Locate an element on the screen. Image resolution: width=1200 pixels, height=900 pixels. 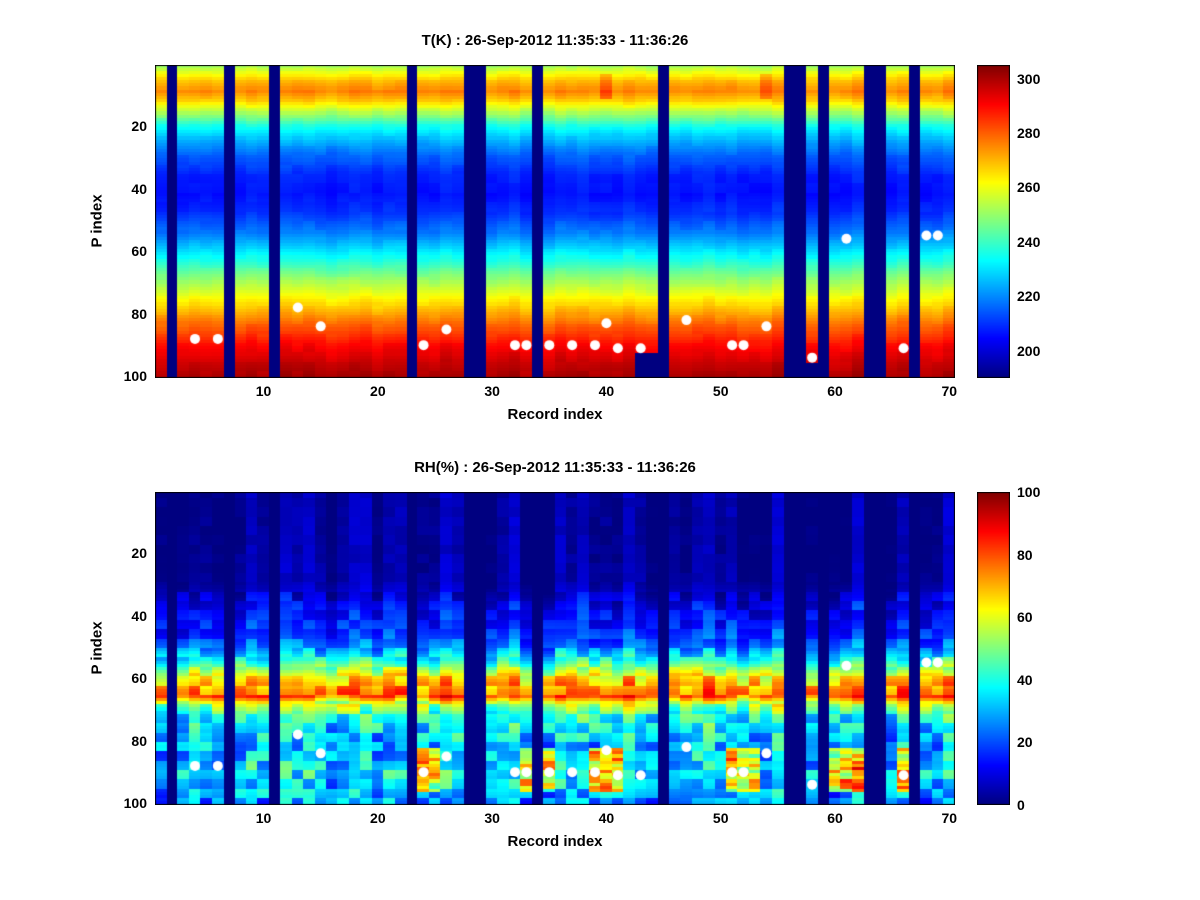
colorbar-tick-label: 100 is located at coordinates (1029, 492).